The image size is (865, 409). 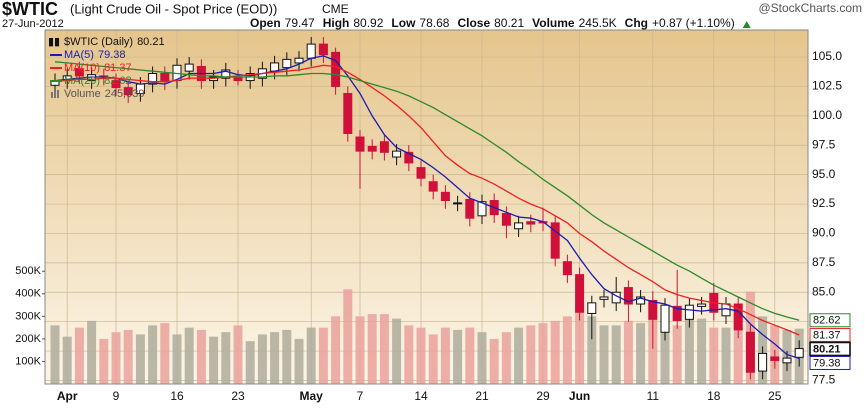 What do you see at coordinates (28, 339) in the screenshot?
I see `volume-tick-label: 200K` at bounding box center [28, 339].